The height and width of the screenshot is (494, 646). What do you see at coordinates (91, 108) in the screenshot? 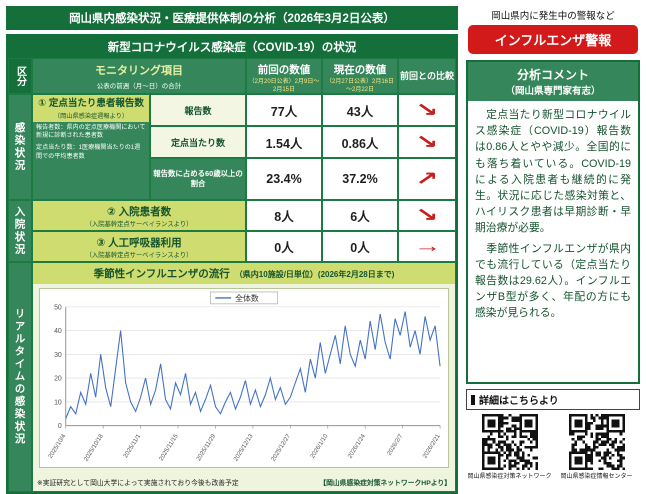
I see `item1-title-block: ① 定点当たり患者報告数 （岡山県感染症週報より）` at bounding box center [91, 108].